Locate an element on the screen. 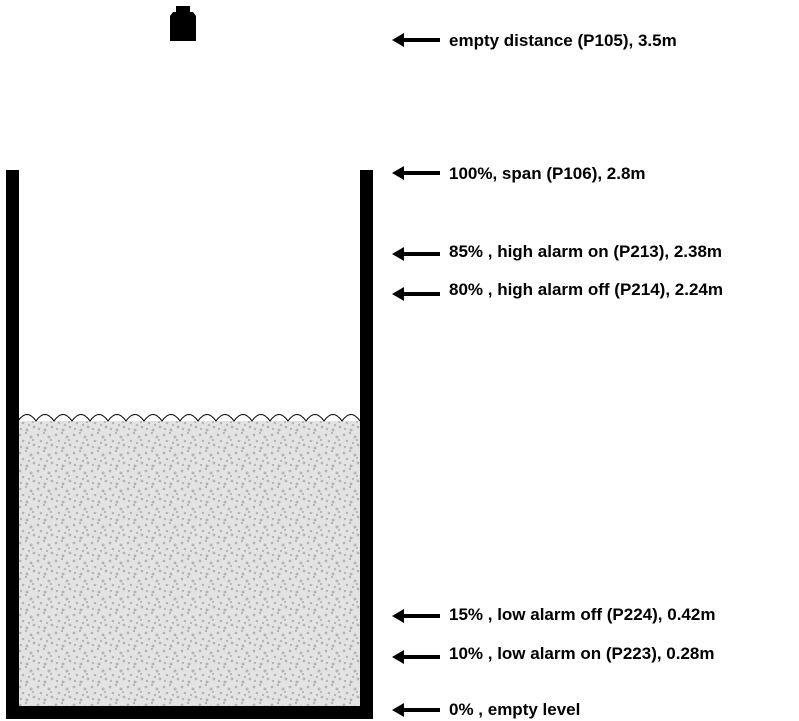  level-marker-empty-level: 0% , empty level is located at coordinates (486, 709).